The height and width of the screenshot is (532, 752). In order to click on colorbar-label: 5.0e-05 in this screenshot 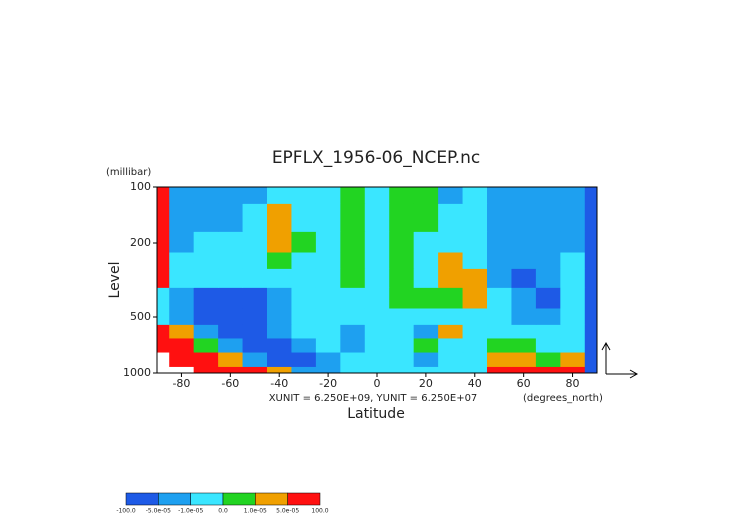, I will do `click(287, 511)`.